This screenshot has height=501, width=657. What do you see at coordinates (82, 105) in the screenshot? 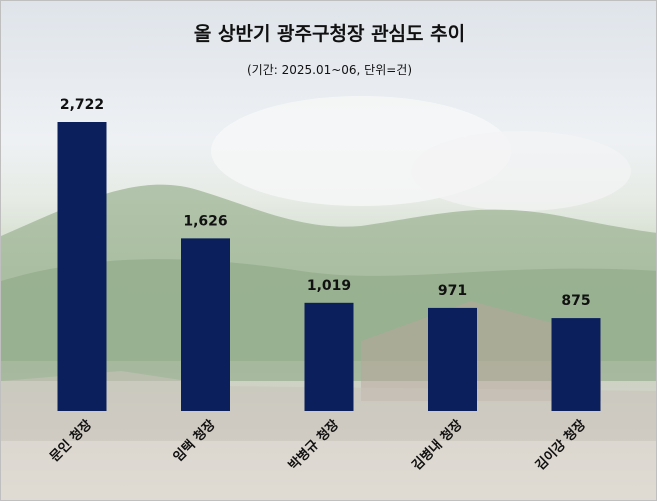
I see `bar-value-label: 2,722` at bounding box center [82, 105].